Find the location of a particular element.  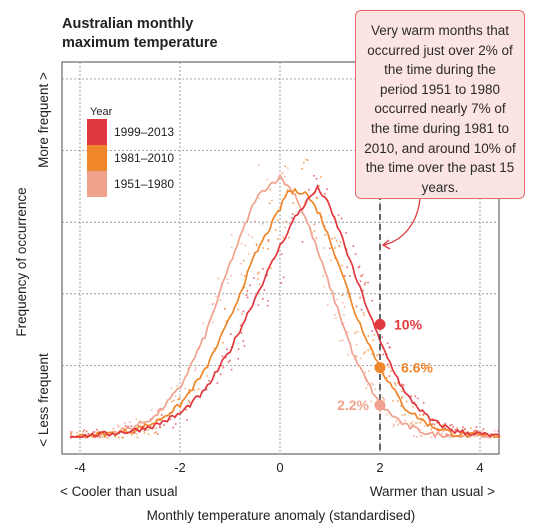

marker-label: 2.2% is located at coordinates (353, 405).